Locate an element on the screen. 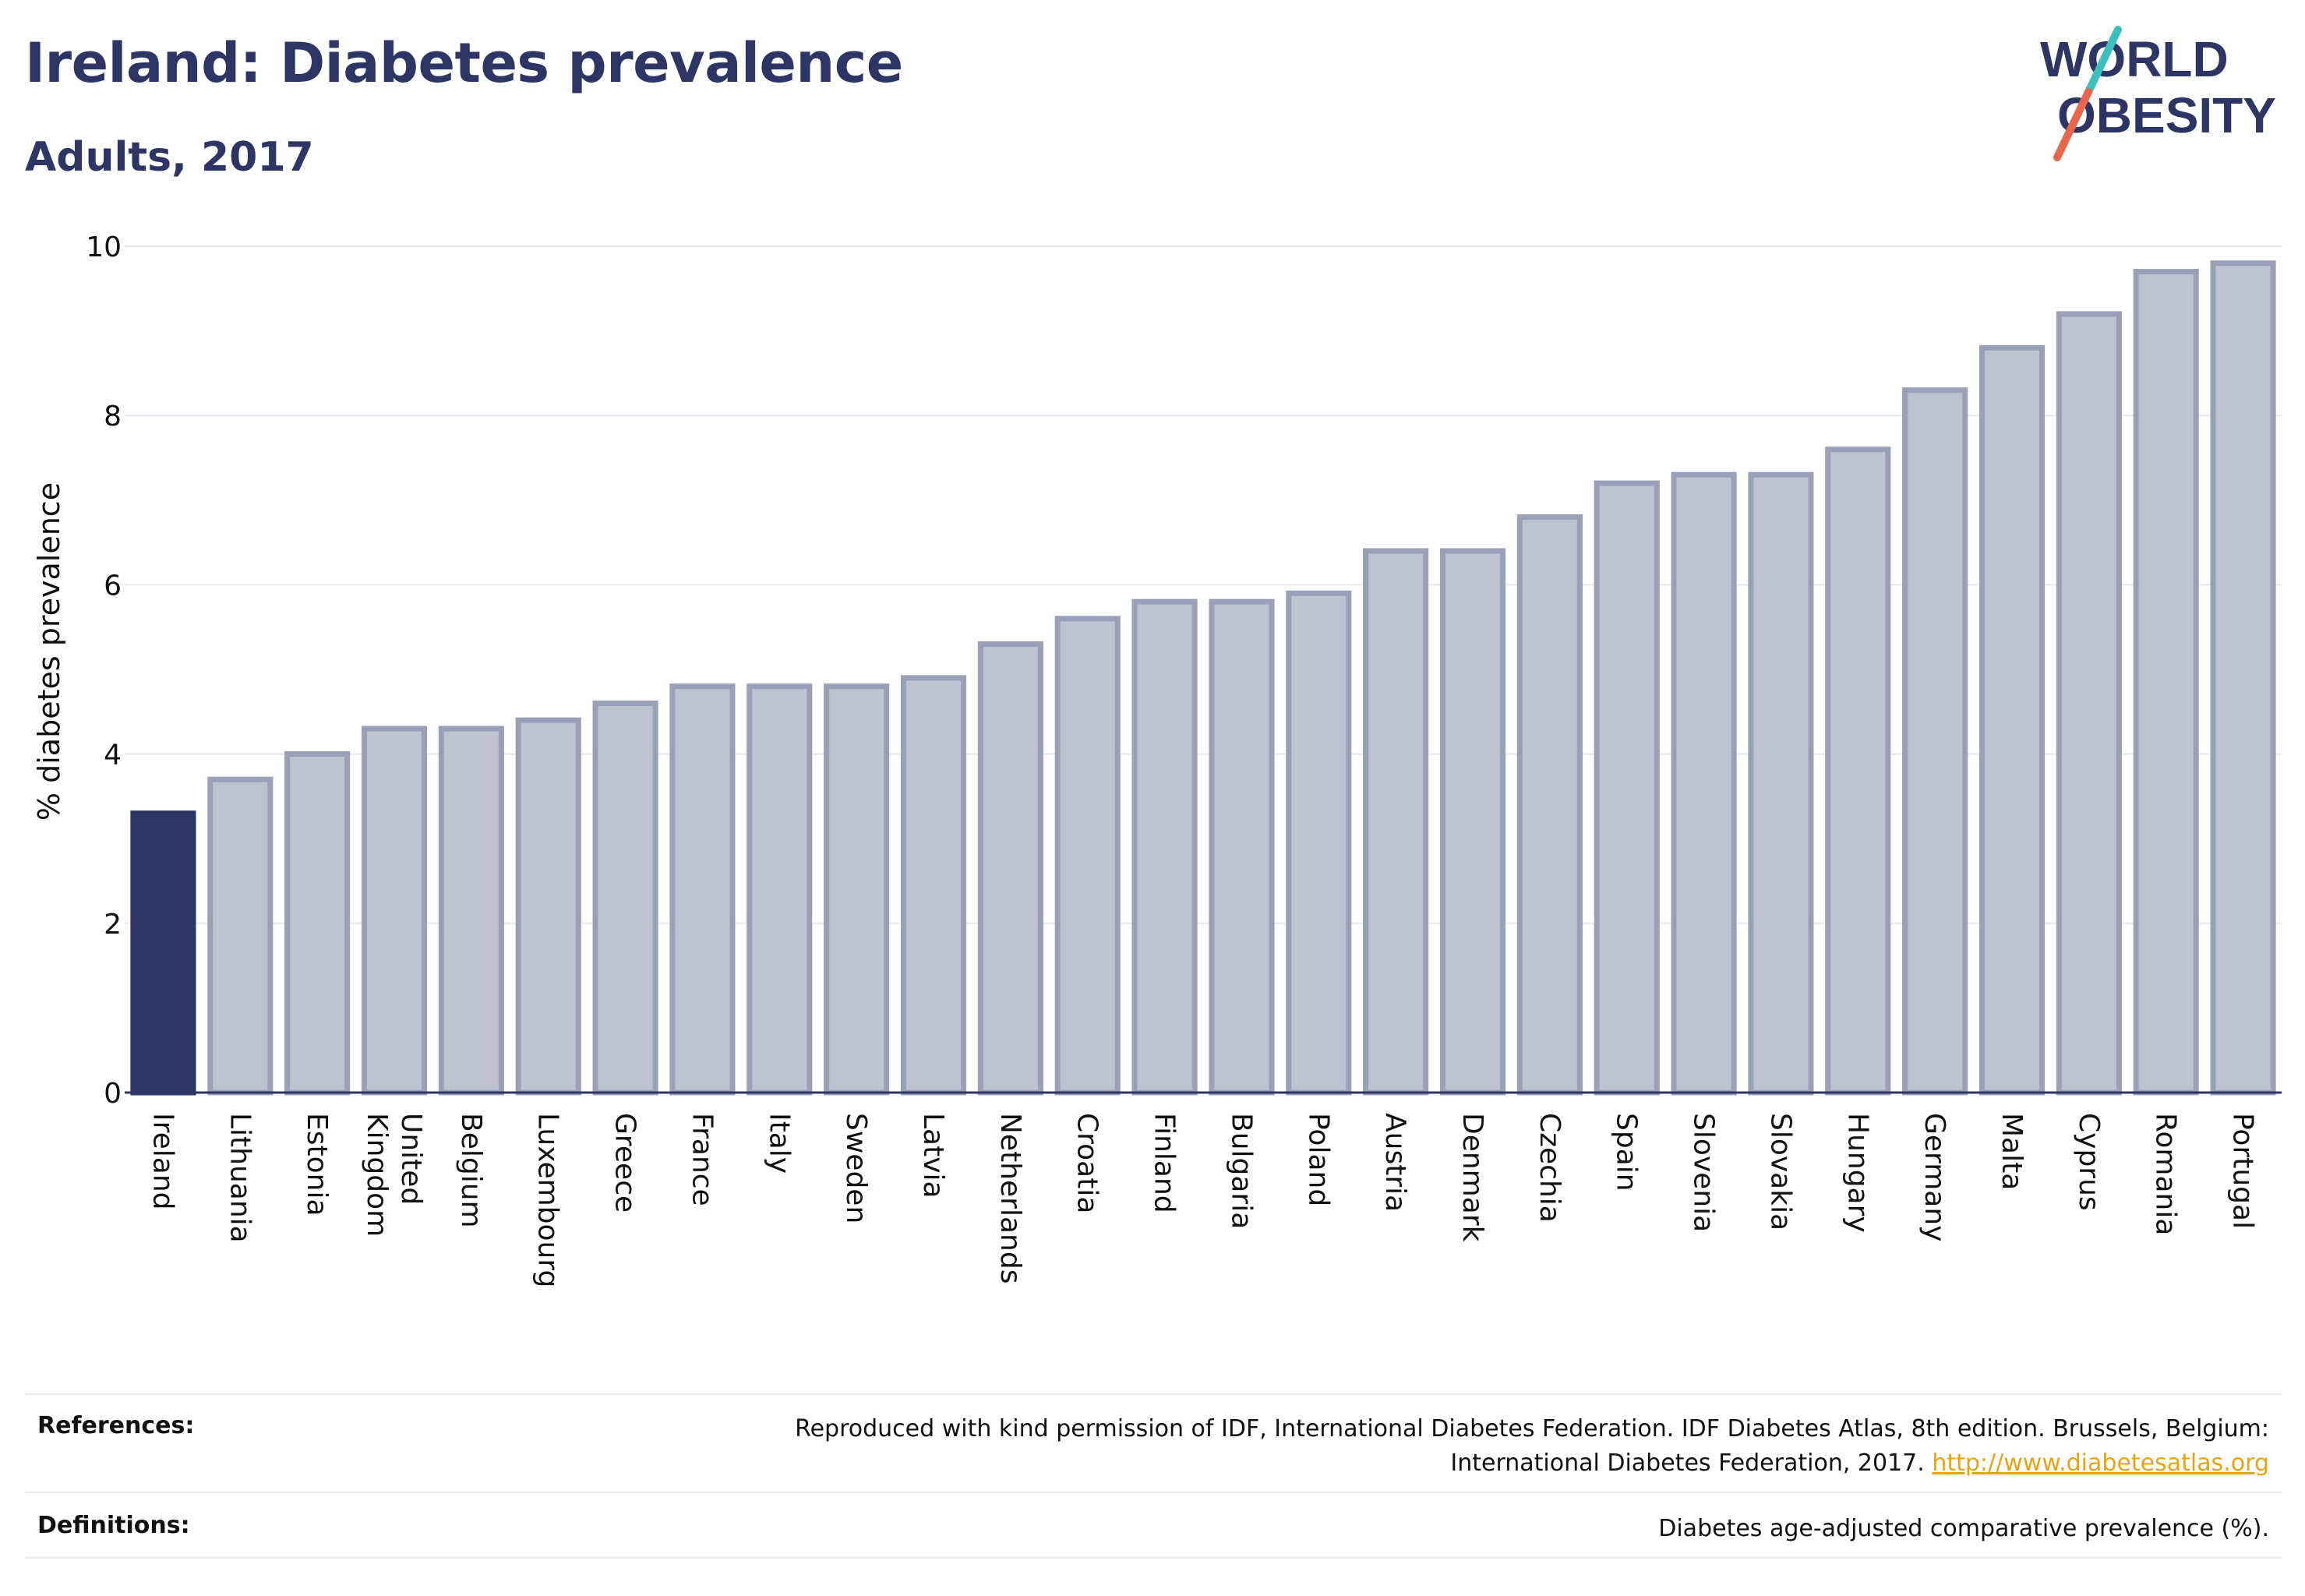 The image size is (2305, 1596). x-tick-label-text: Finland is located at coordinates (1165, 1163).